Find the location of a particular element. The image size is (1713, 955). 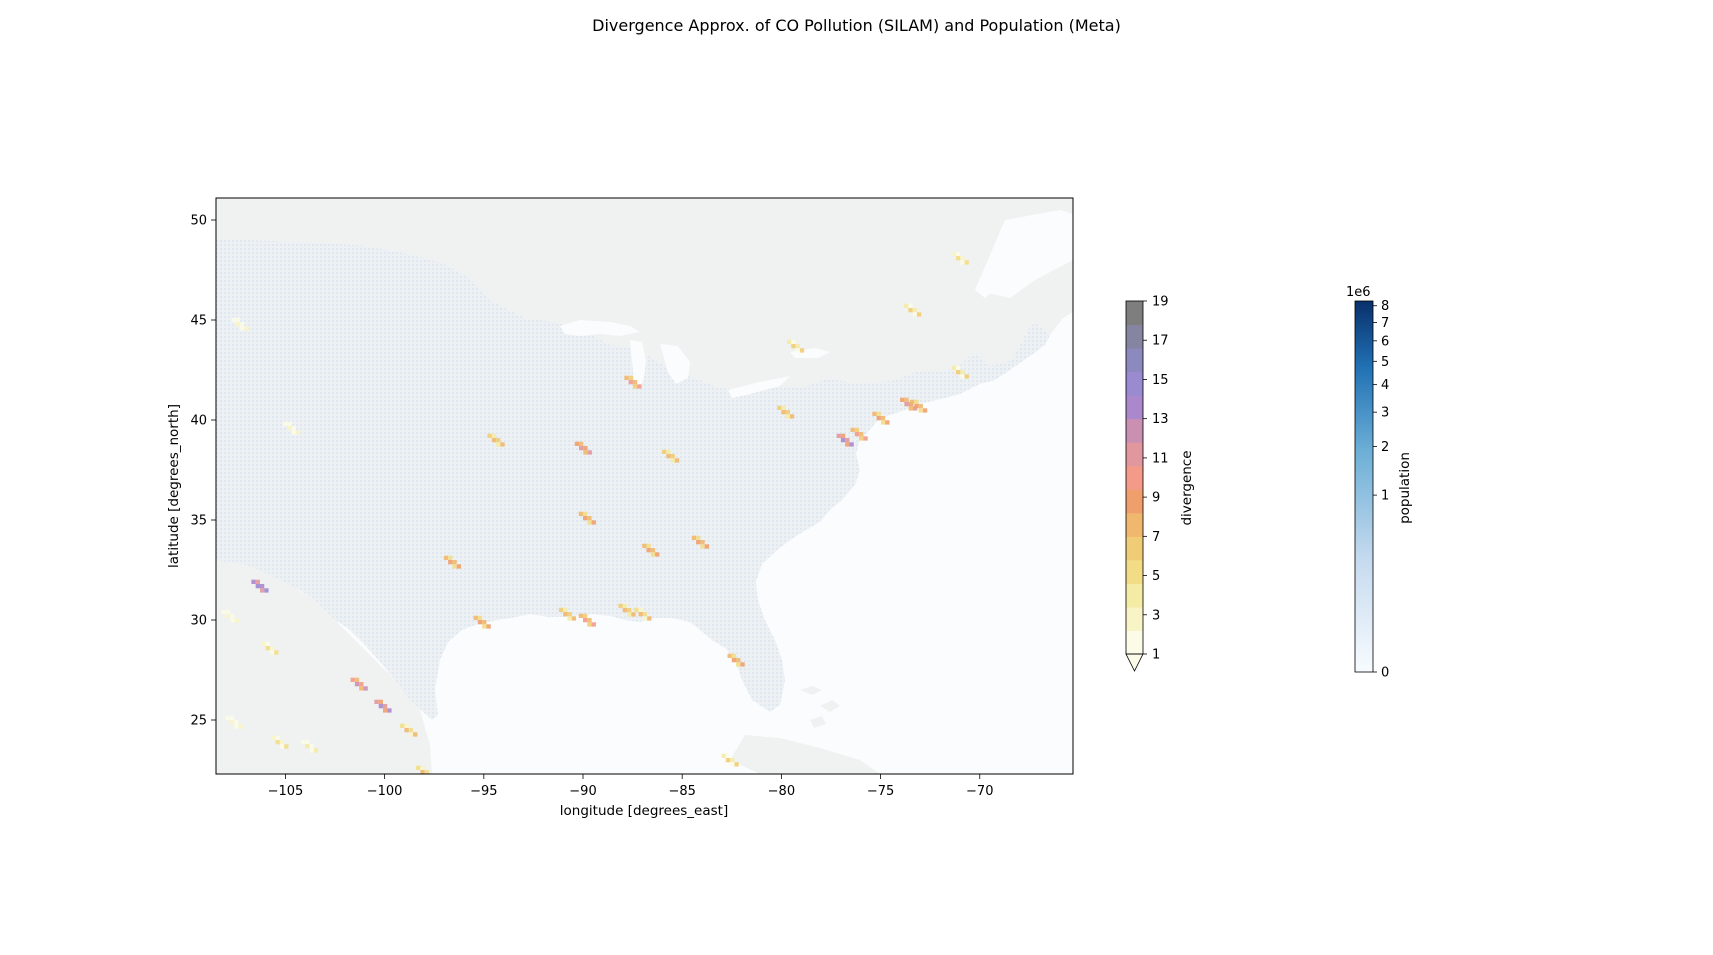

divergence-tick-label: 3 is located at coordinates (1156, 615).